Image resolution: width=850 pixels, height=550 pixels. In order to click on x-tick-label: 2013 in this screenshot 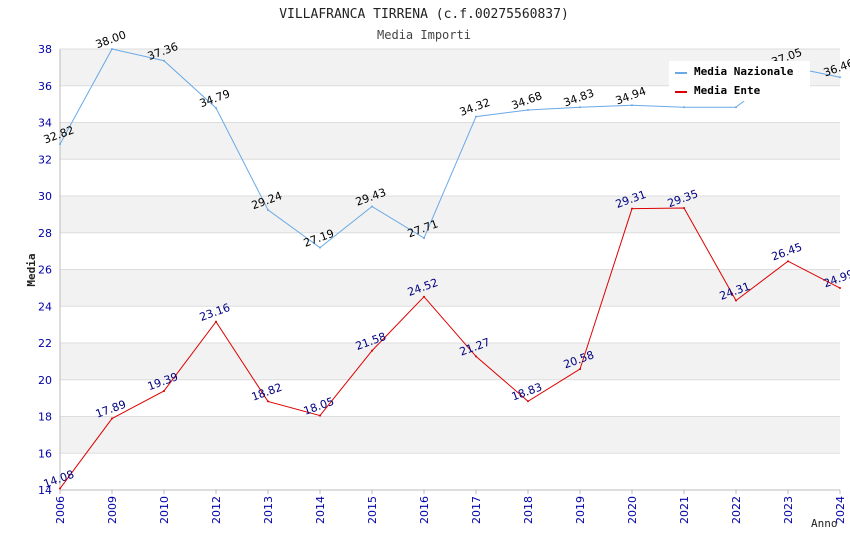, I will do `click(268, 510)`.